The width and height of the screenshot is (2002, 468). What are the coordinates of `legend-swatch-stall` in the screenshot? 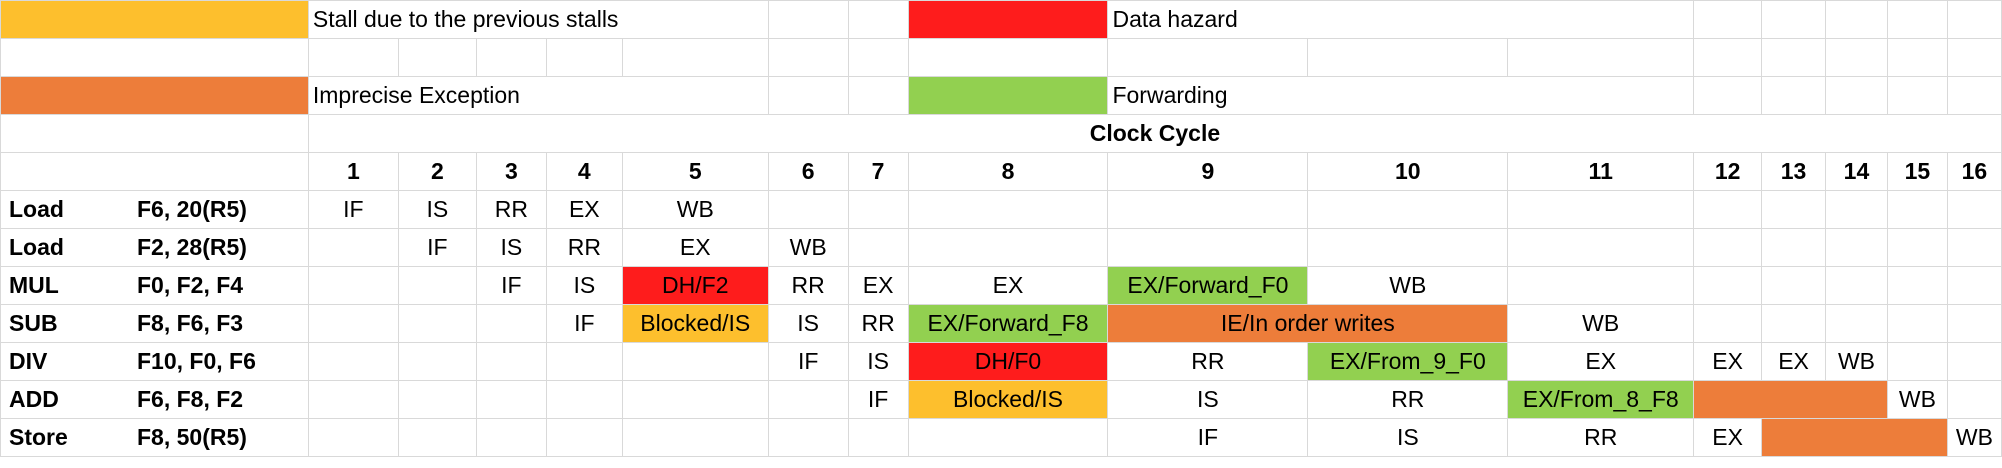 It's located at (154, 19).